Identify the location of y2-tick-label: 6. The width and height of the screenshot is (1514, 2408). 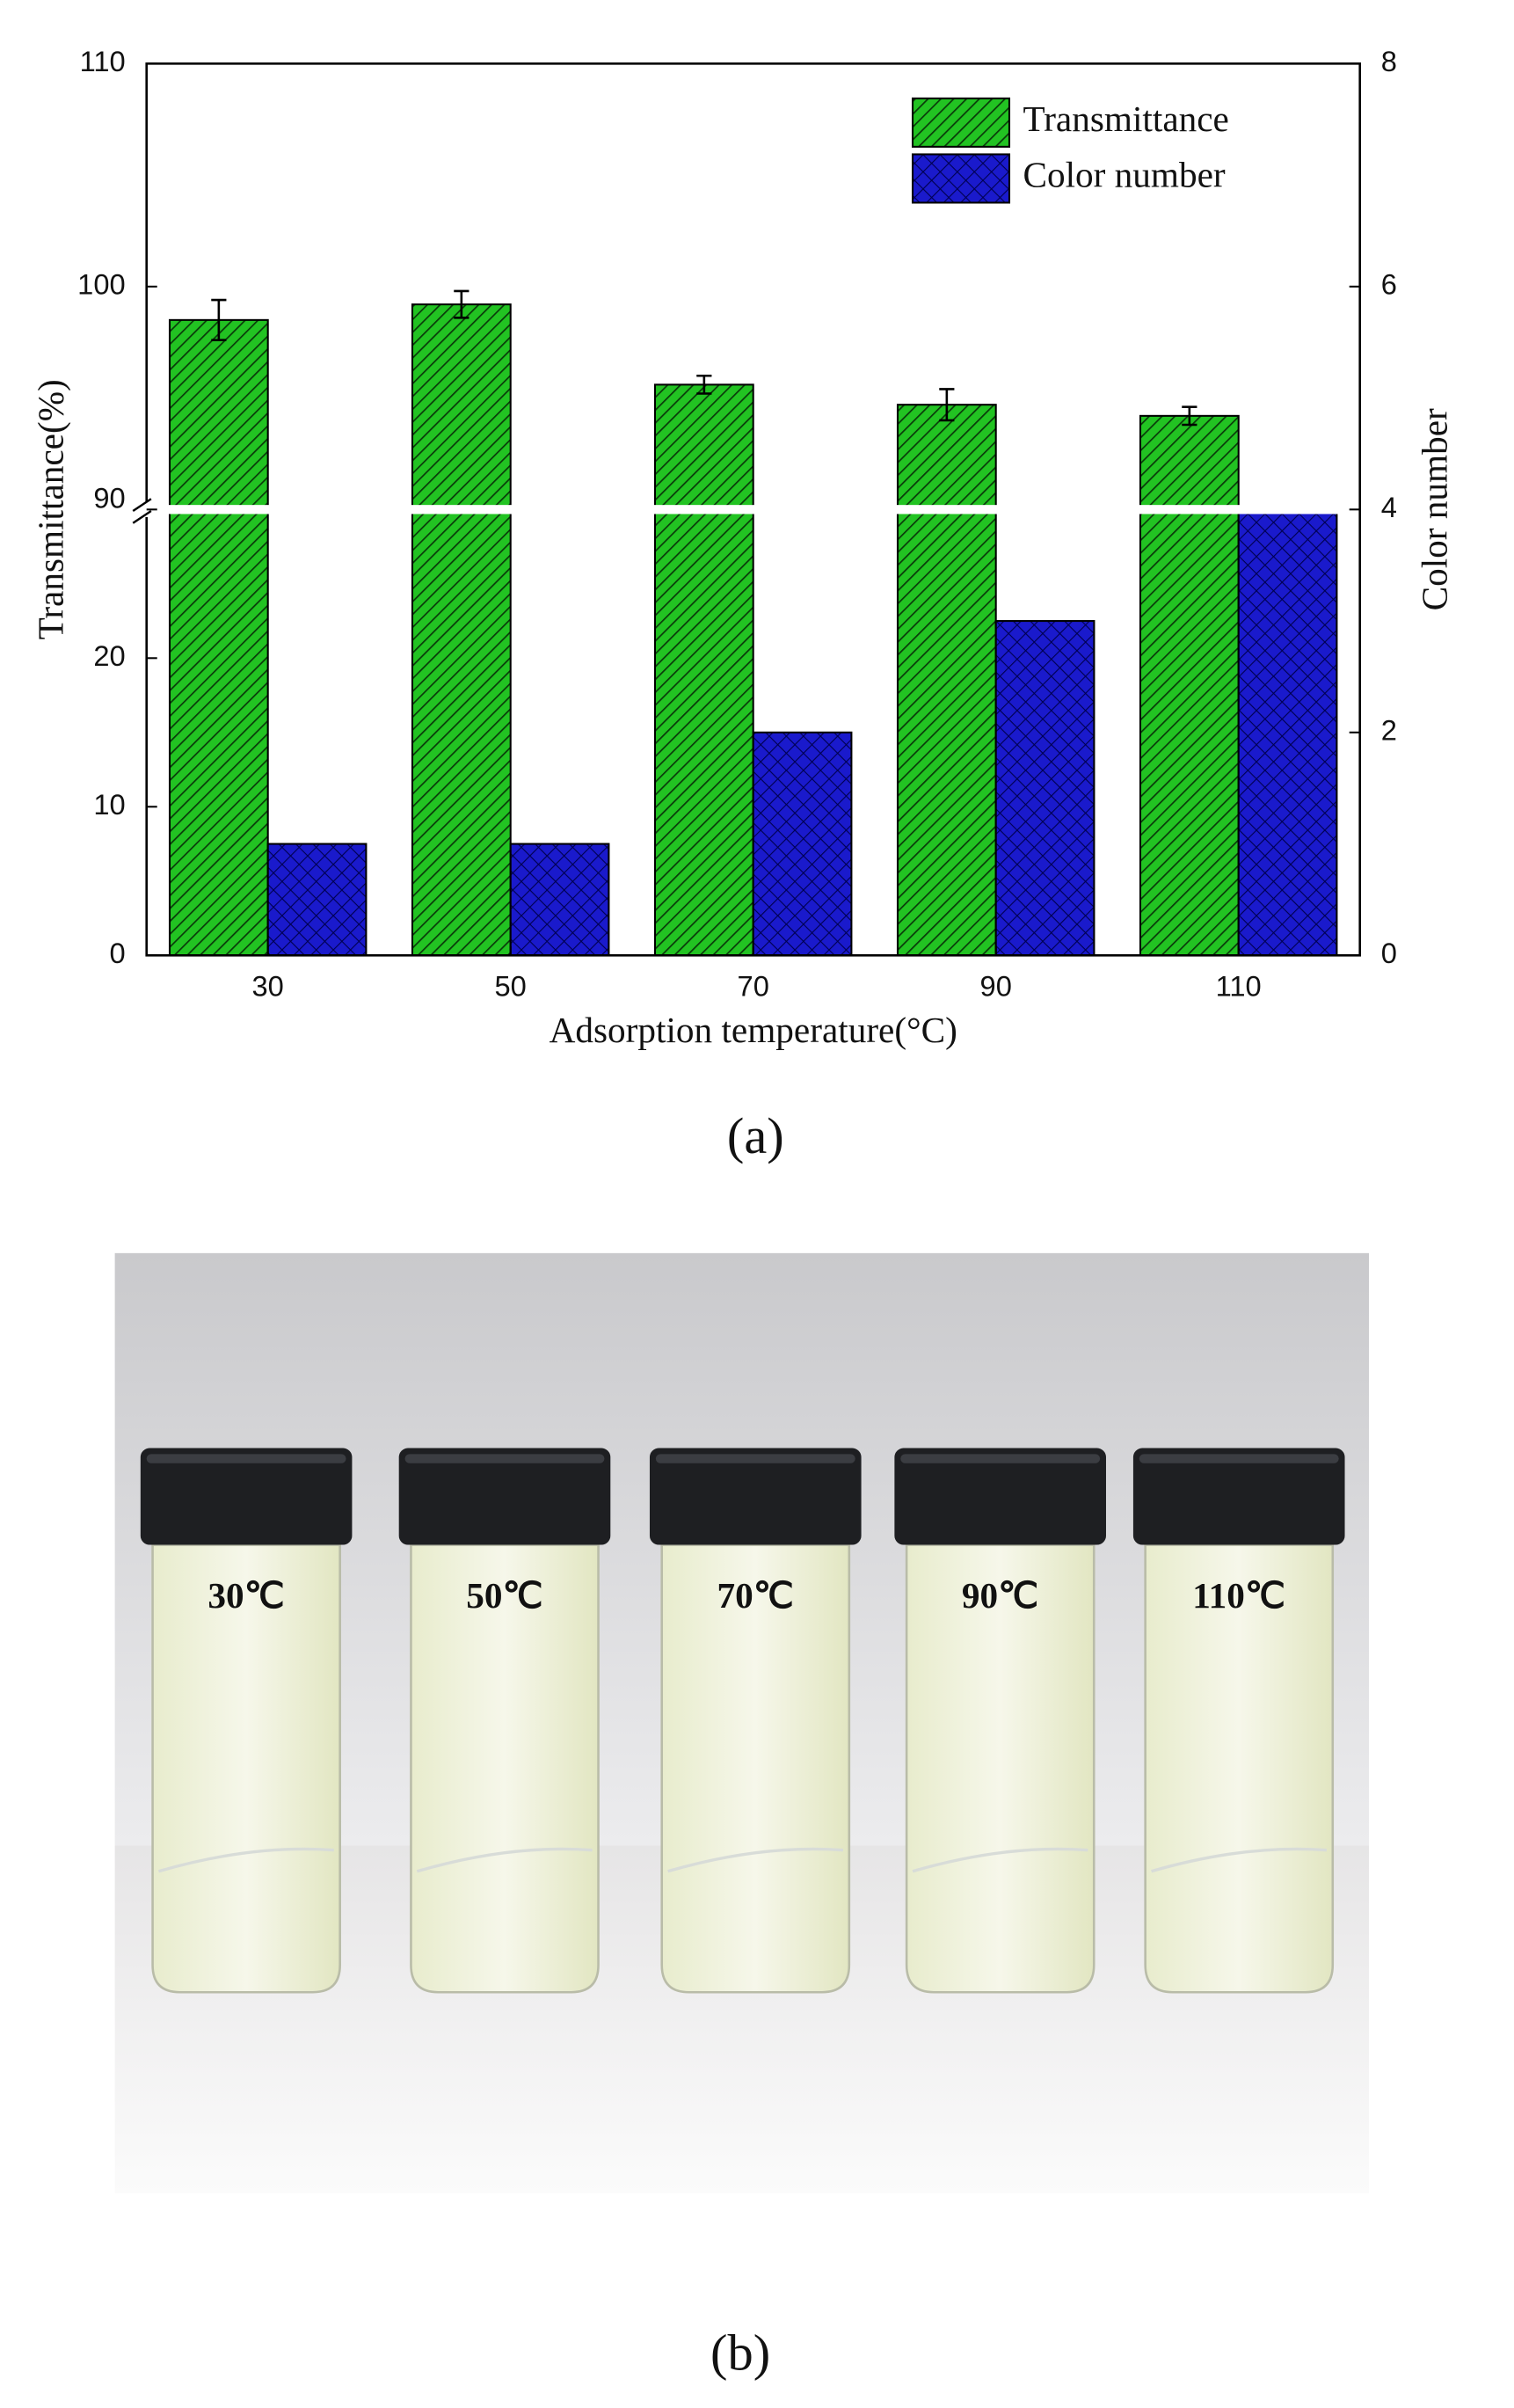
(1389, 283).